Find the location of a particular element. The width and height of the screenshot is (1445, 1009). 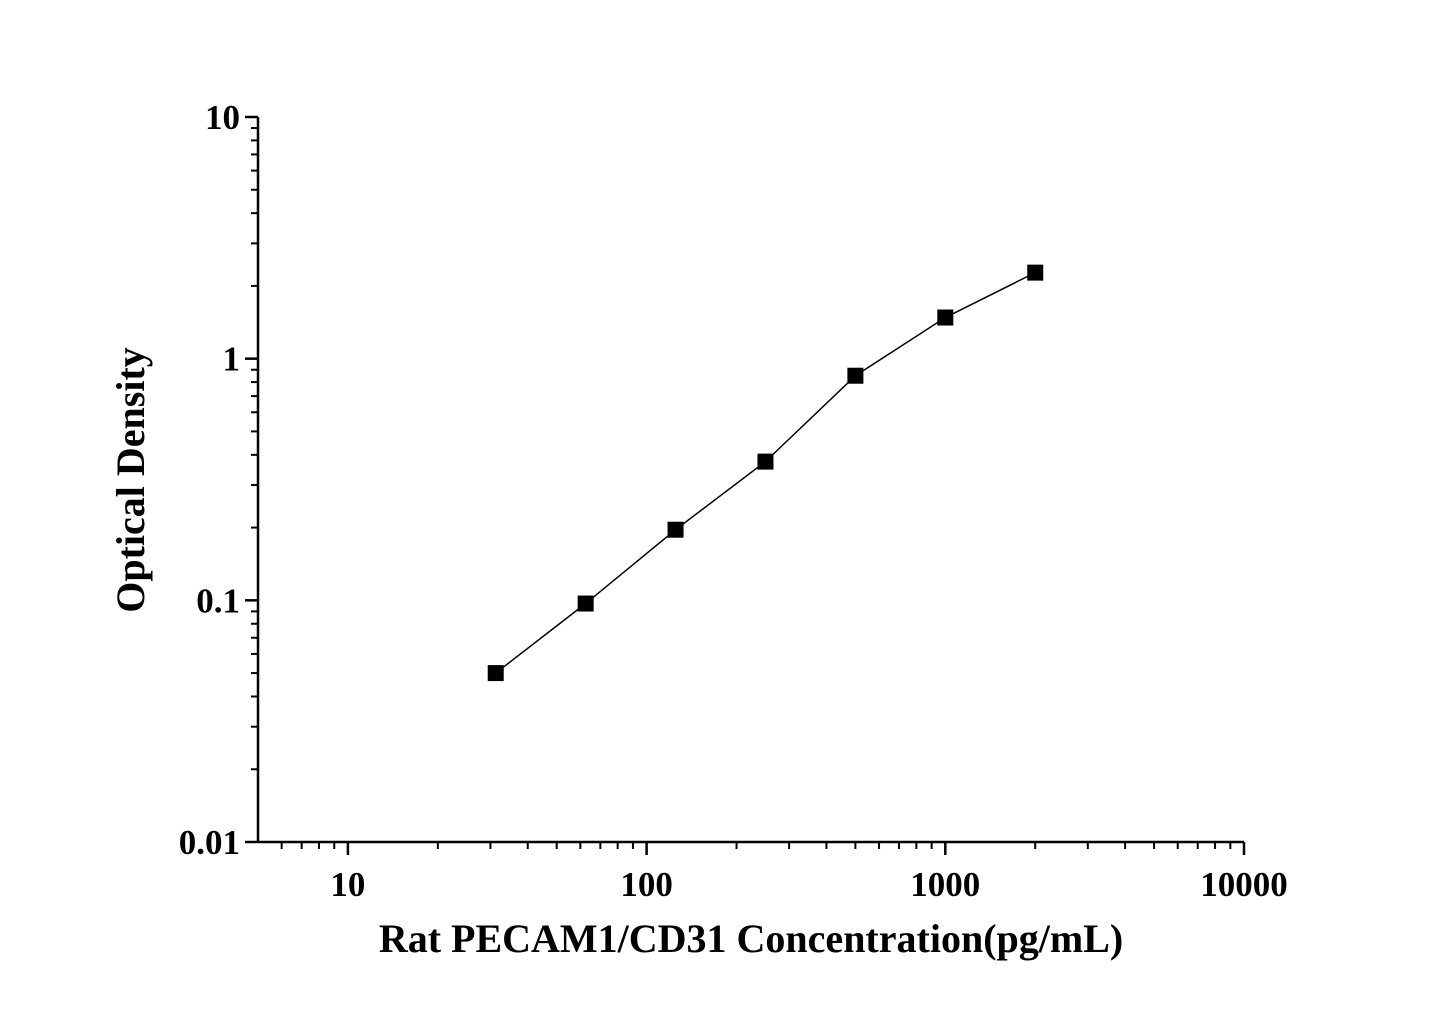

y-tick-label: 0.1 is located at coordinates (218, 600).